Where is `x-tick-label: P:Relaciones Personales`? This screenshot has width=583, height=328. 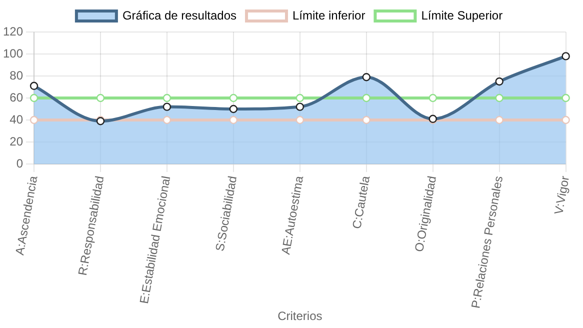
x-tick-label: P:Relaciones Personales is located at coordinates (487, 242).